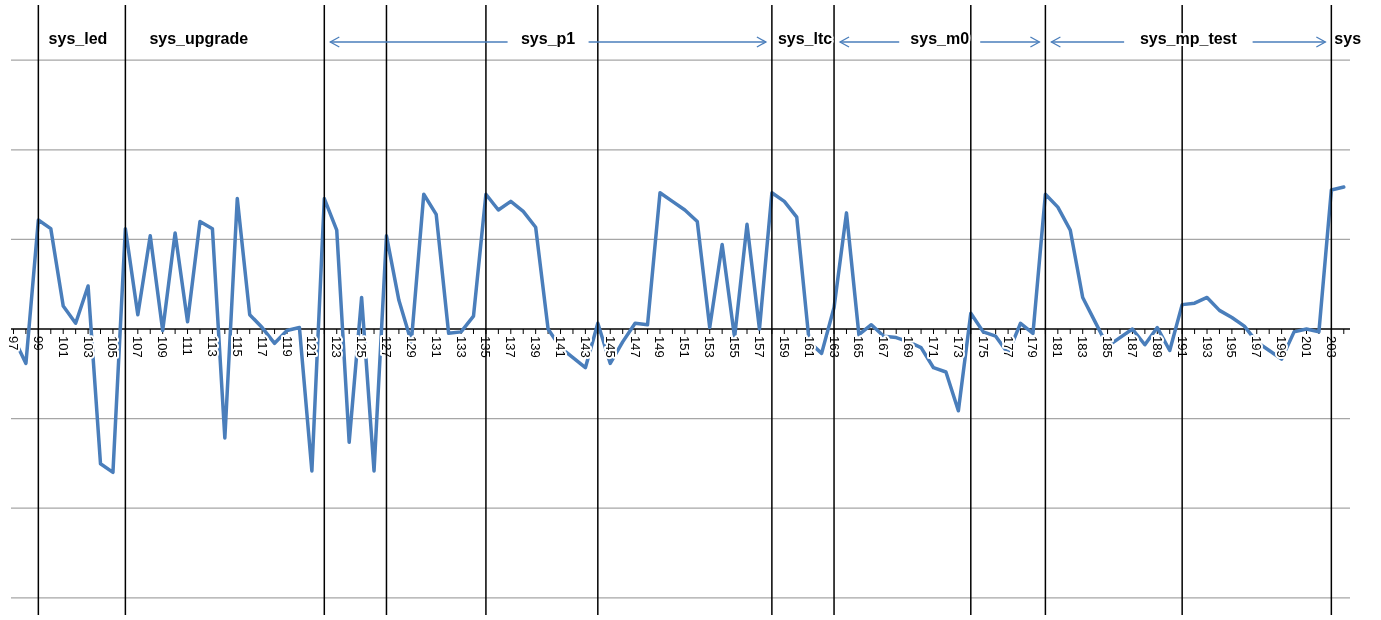 The width and height of the screenshot is (1381, 620). I want to click on x-tick-label: 163, so click(834, 347).